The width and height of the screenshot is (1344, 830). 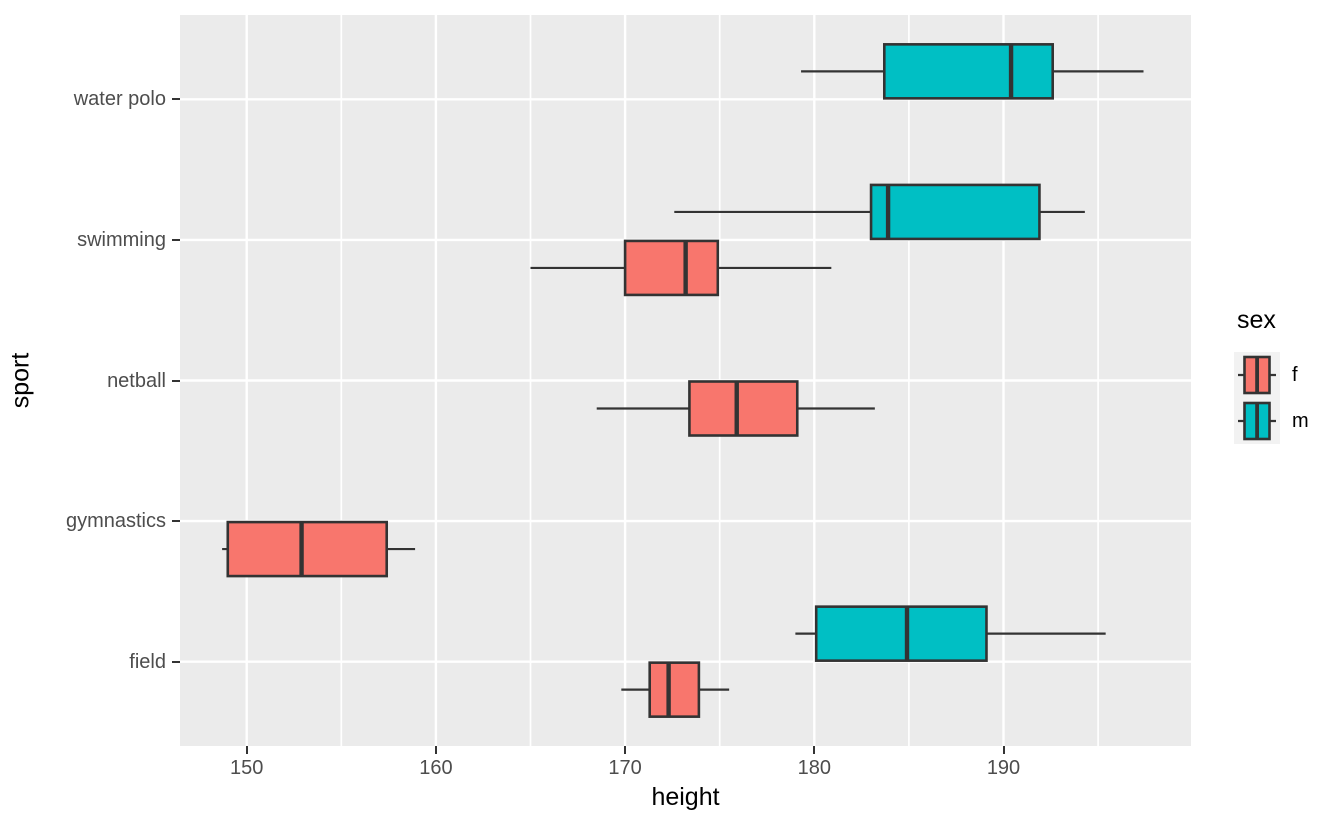 I want to click on boxplot-gymnastics-f, so click(x=319, y=549).